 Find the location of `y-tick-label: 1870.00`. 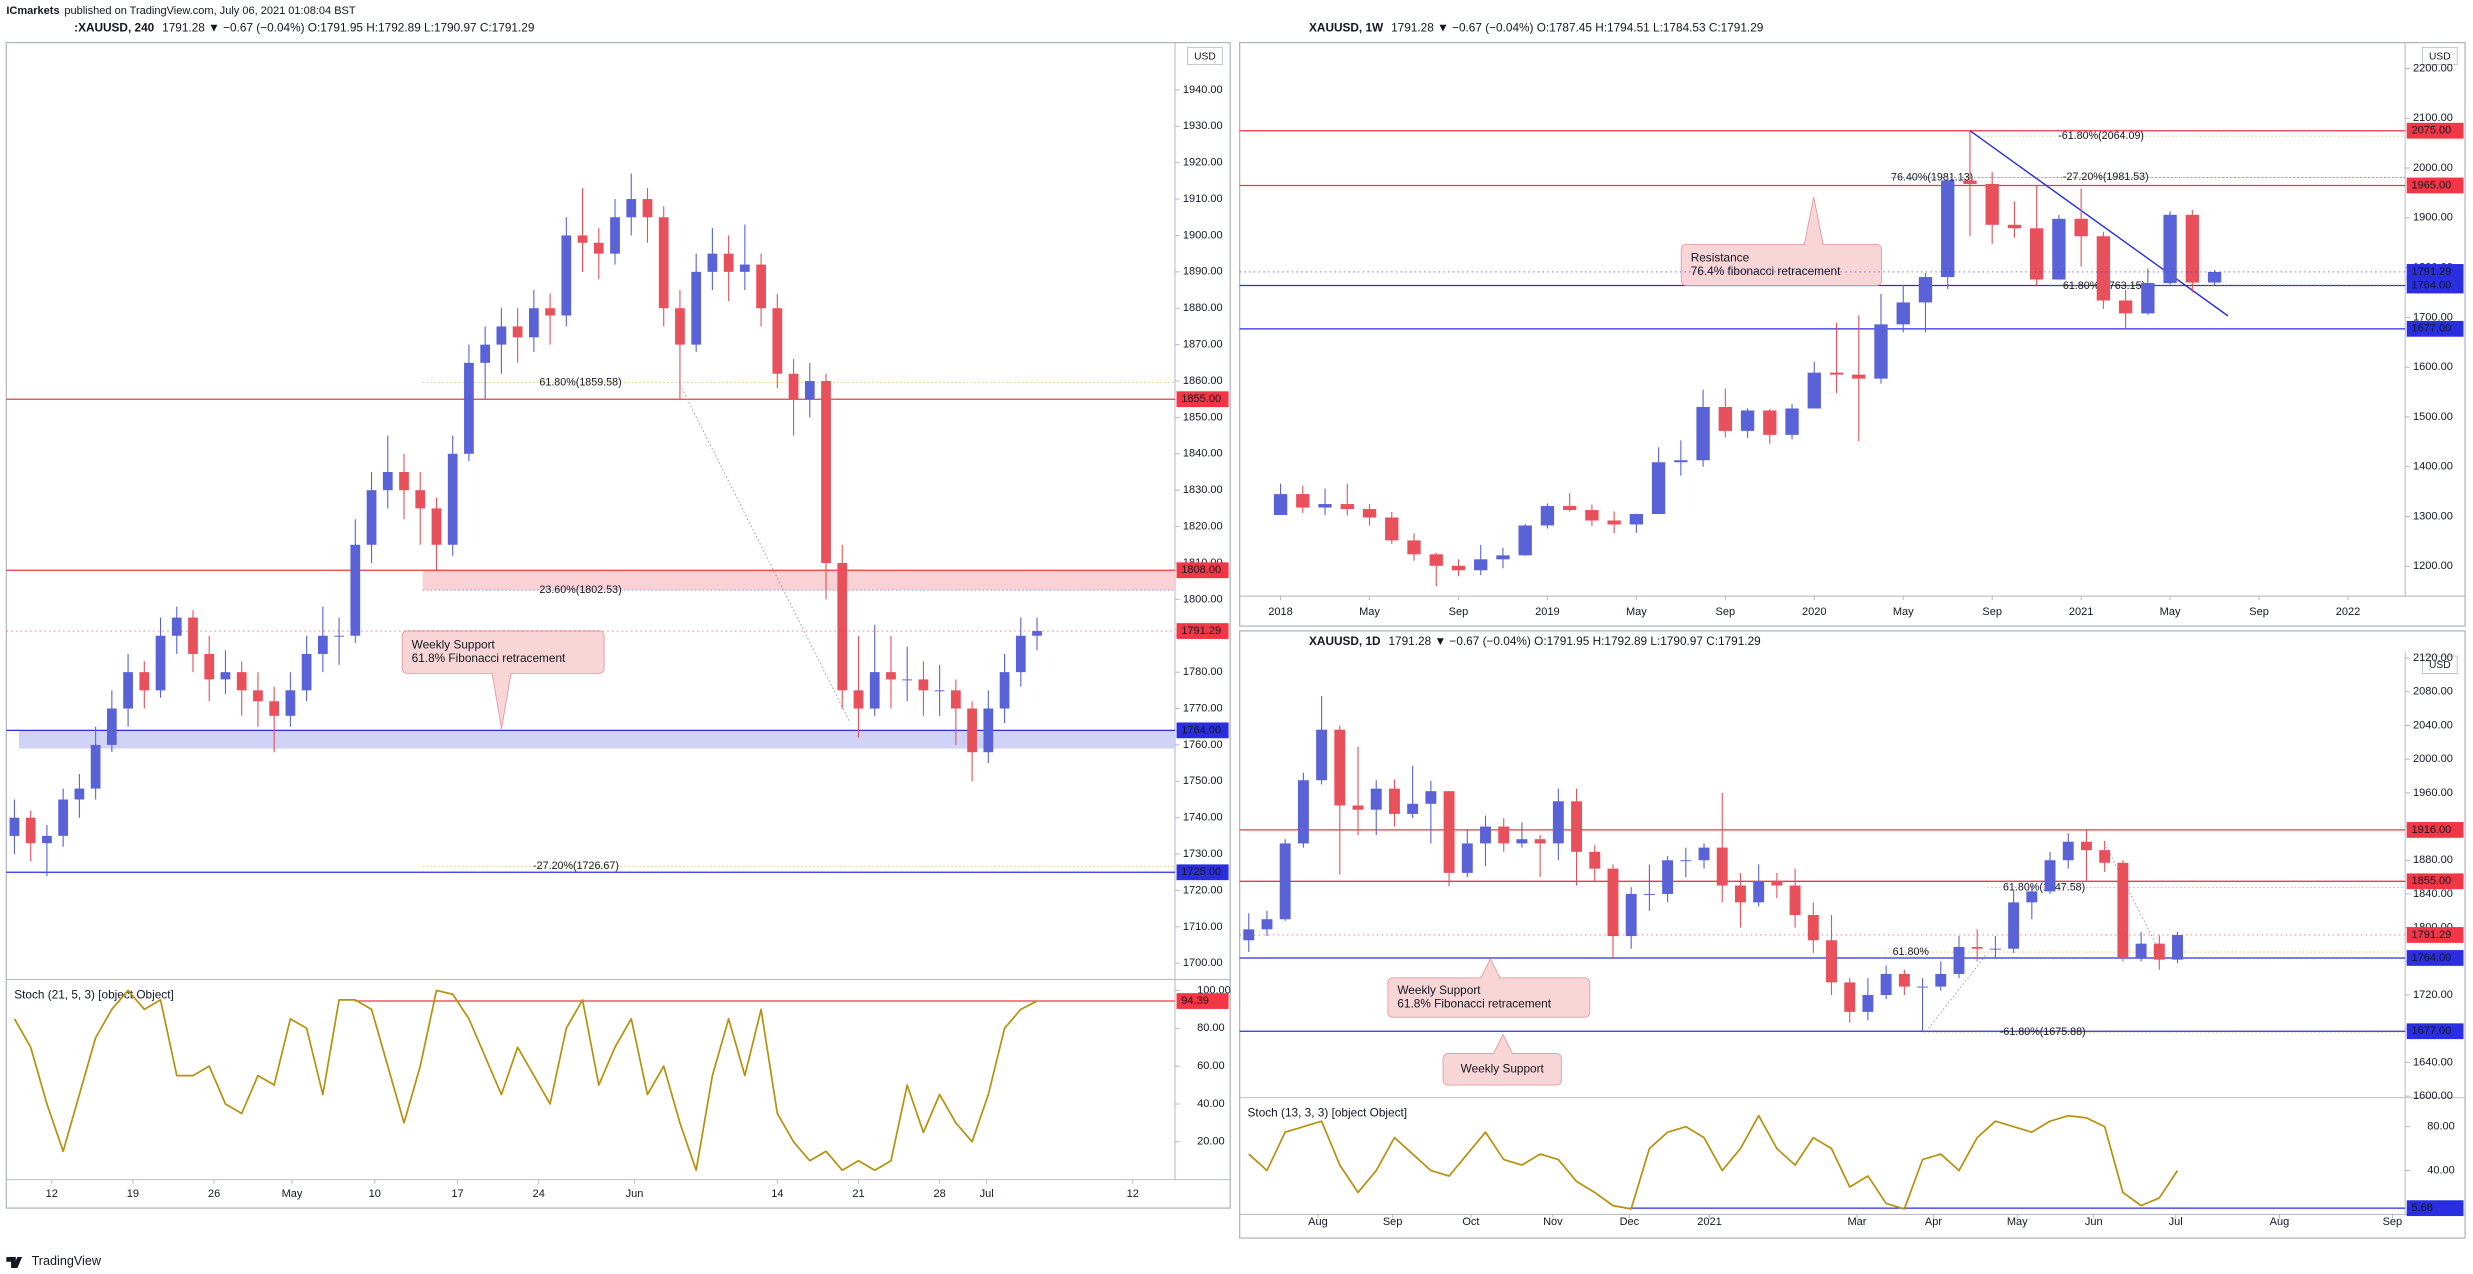

y-tick-label: 1870.00 is located at coordinates (1203, 345).